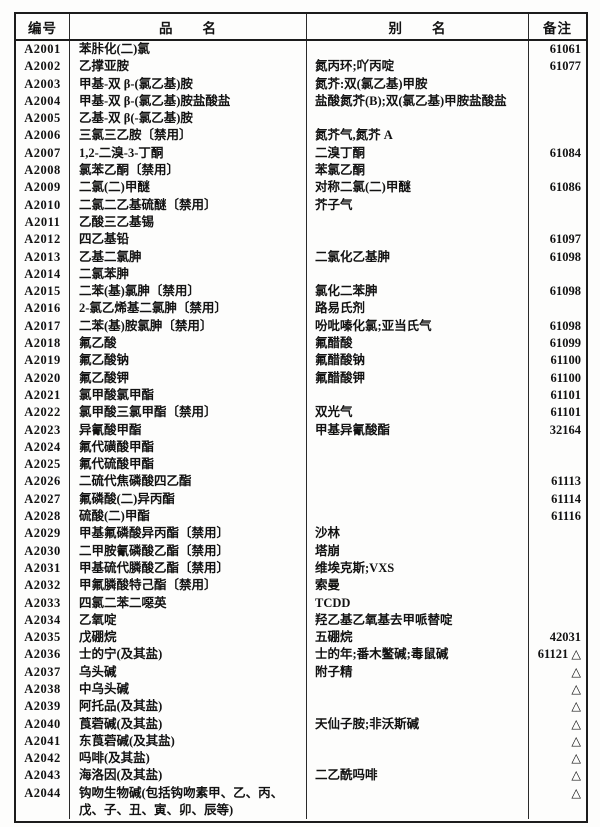  I want to click on cell-name: 乙酸三乙基锡, so click(188, 222).